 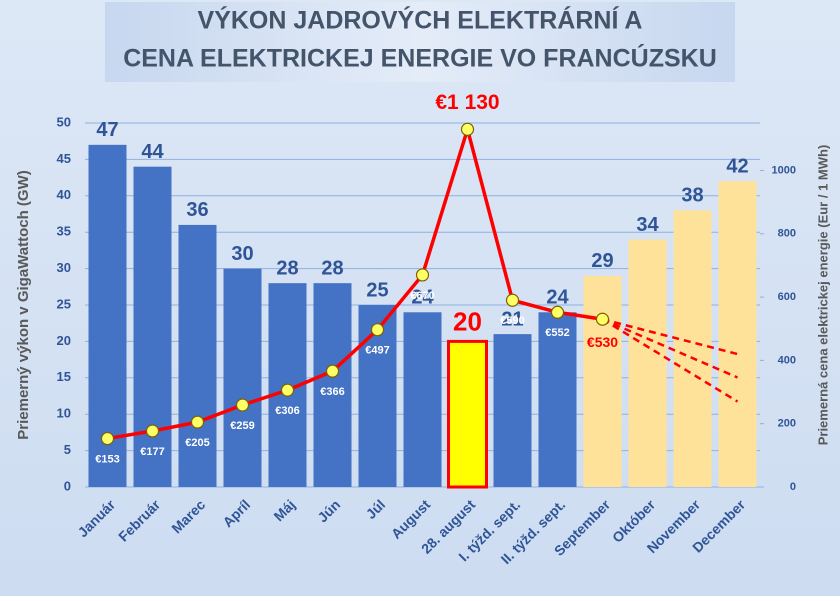 What do you see at coordinates (467, 321) in the screenshot?
I see `bar-value-label: 20` at bounding box center [467, 321].